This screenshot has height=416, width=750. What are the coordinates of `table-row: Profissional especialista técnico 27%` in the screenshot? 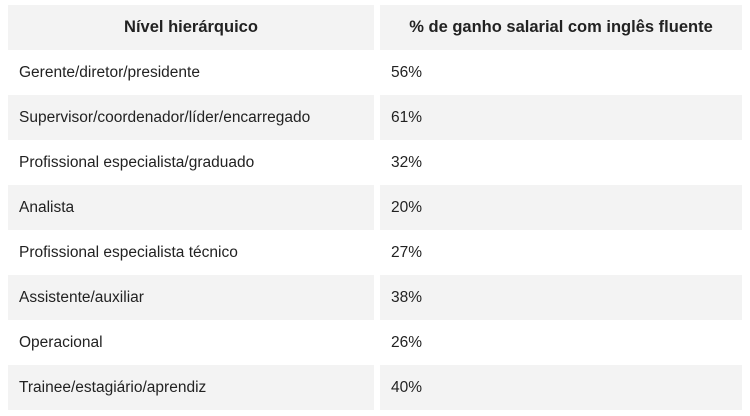 It's located at (375, 252).